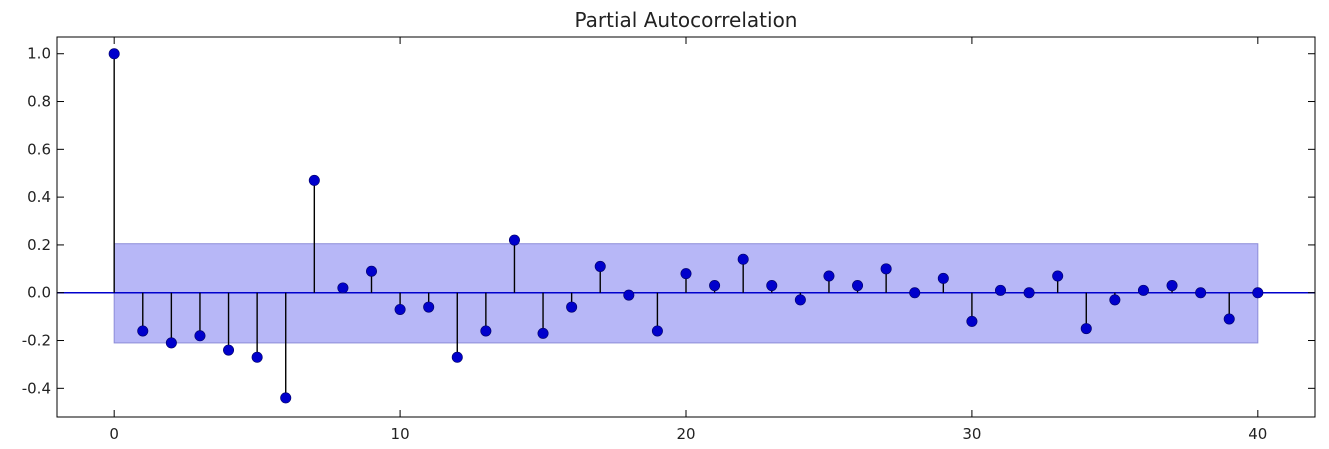  What do you see at coordinates (685, 434) in the screenshot?
I see `x-tick-label: 20` at bounding box center [685, 434].